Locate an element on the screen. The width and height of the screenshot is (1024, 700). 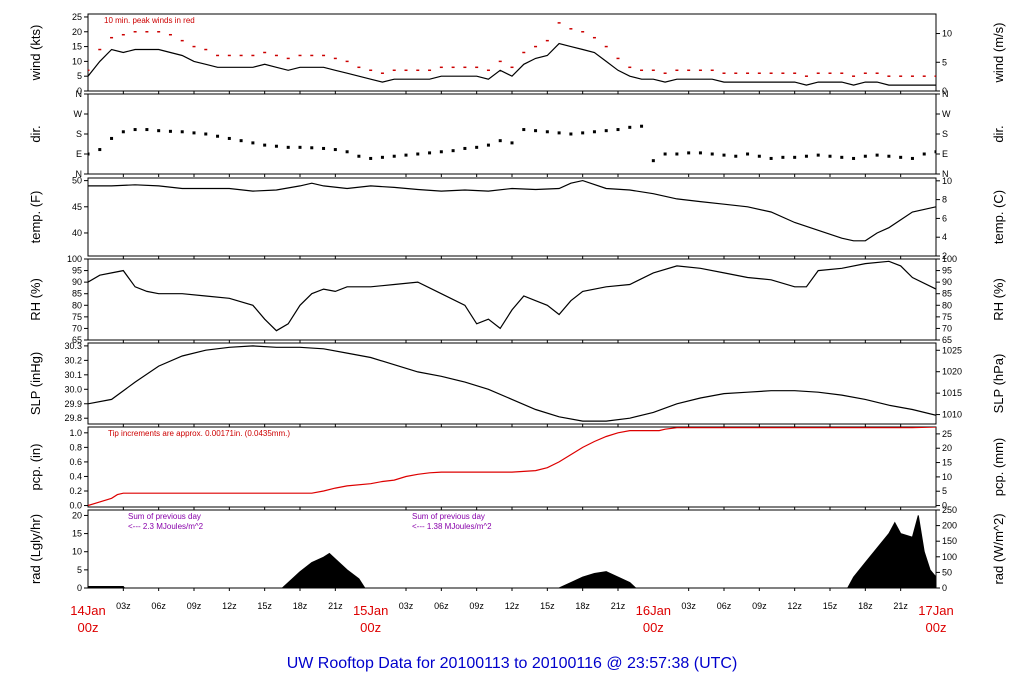
y-right-tick-label-pcp: 25 is located at coordinates (947, 434).